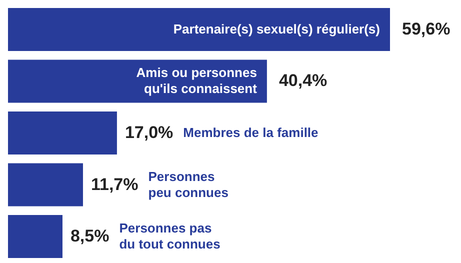  Describe the element at coordinates (169, 236) in the screenshot. I see `y-tick-label: Personnes pas du tout connues` at that location.